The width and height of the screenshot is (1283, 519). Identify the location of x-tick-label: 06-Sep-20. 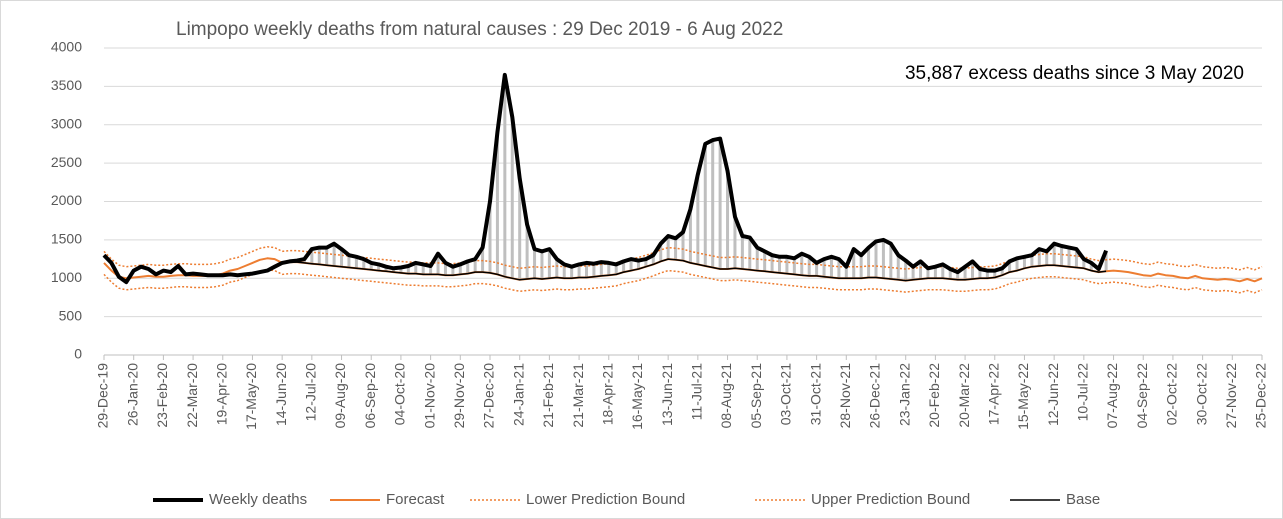
(370, 396).